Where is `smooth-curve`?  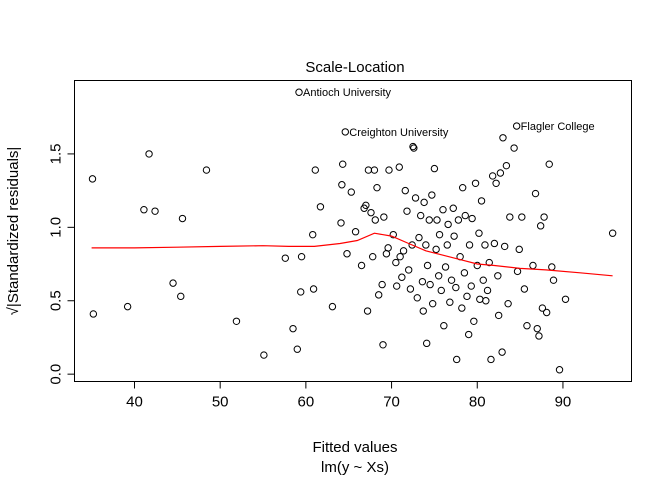
smooth-curve is located at coordinates (352, 254).